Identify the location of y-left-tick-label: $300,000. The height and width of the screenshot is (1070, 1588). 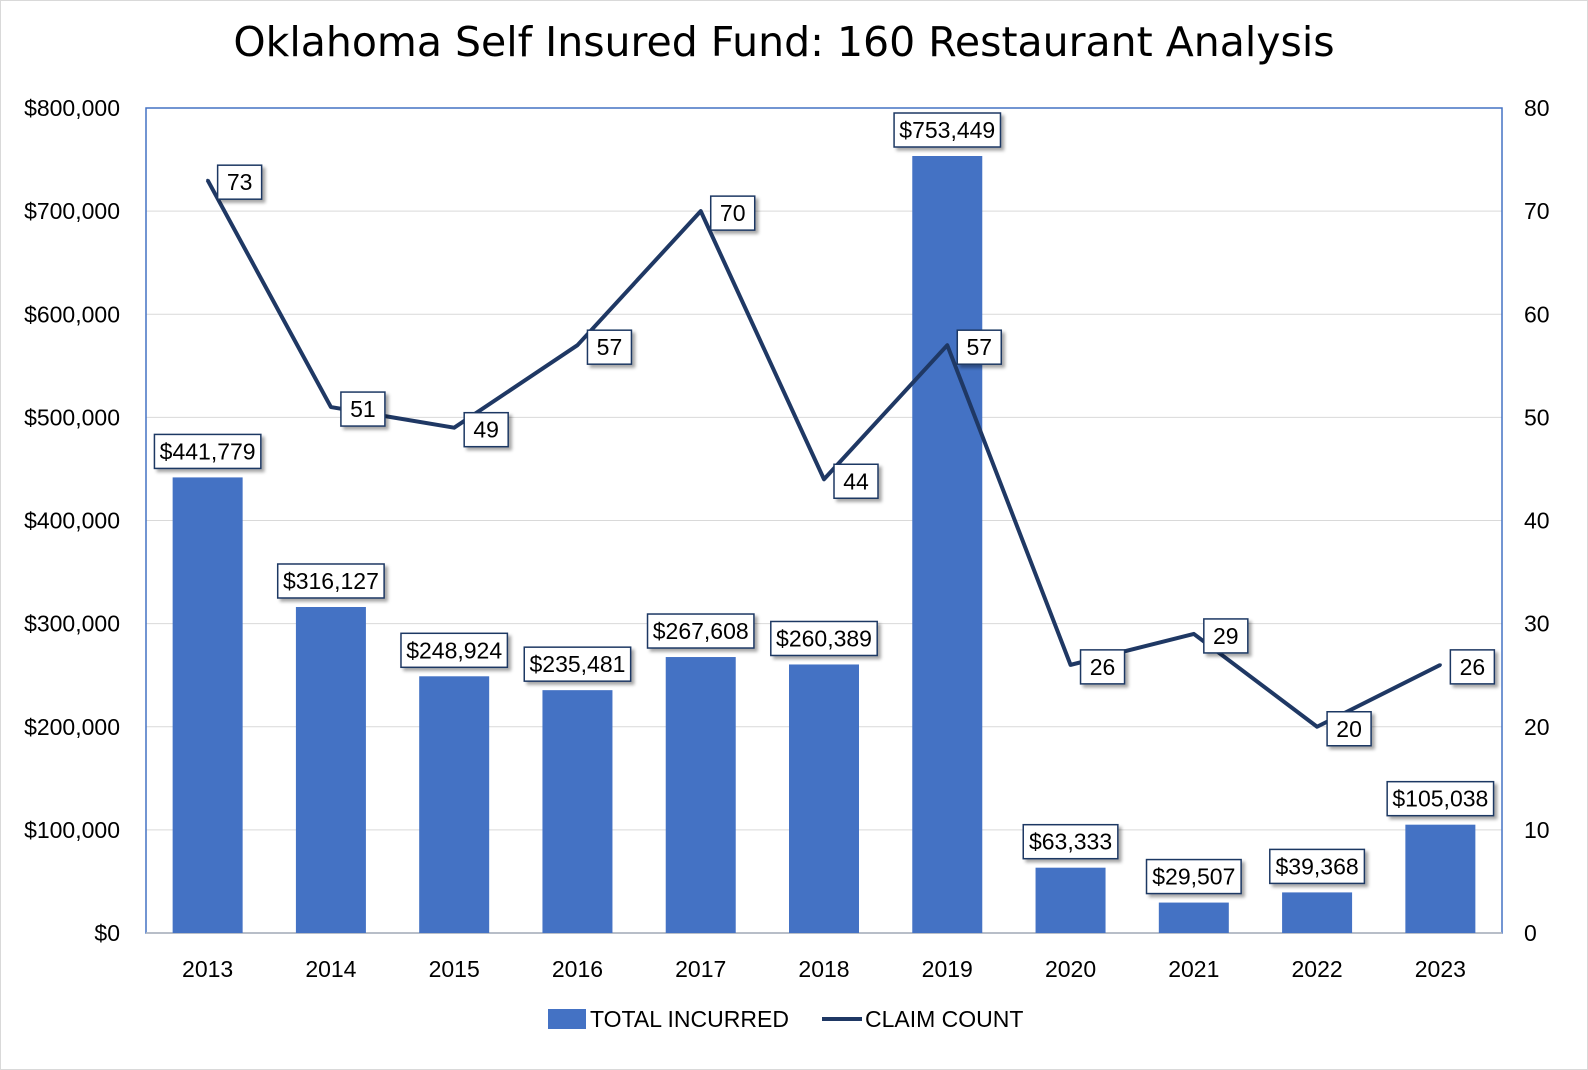
(72, 624).